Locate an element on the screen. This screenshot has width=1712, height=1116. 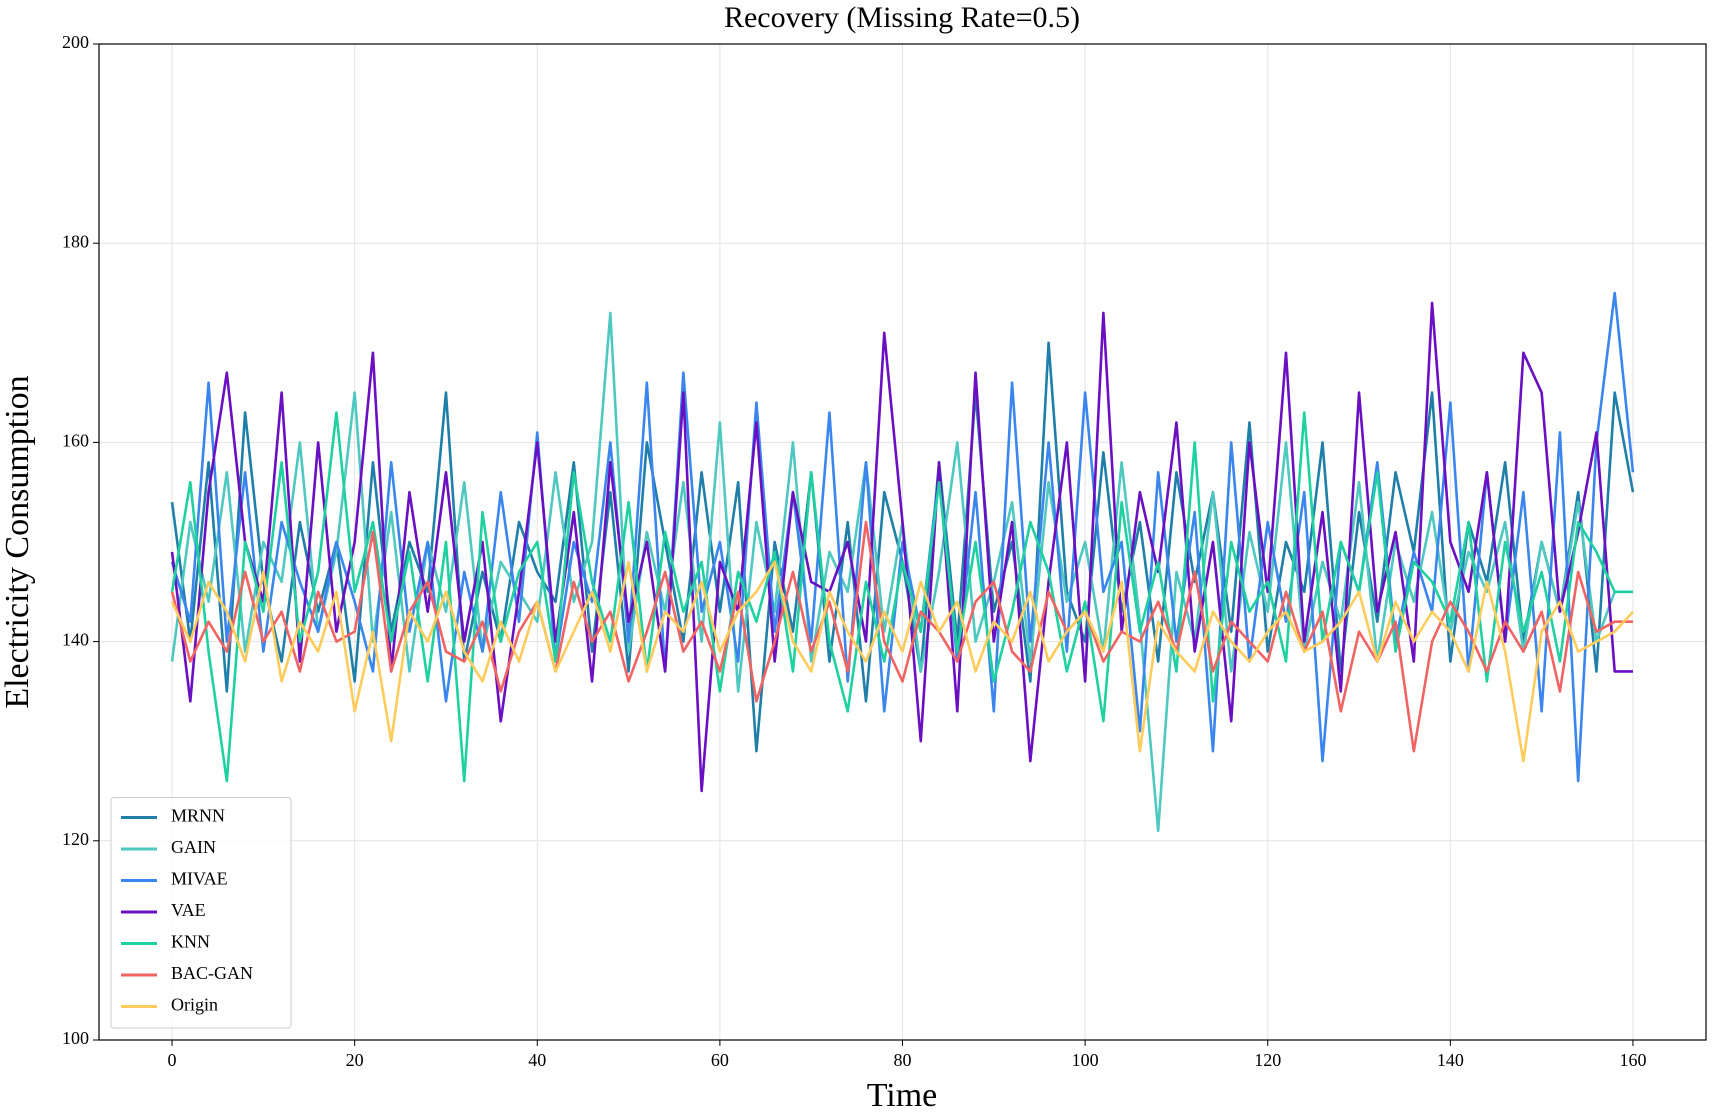
x-tick-label: 140 is located at coordinates (1450, 1060).